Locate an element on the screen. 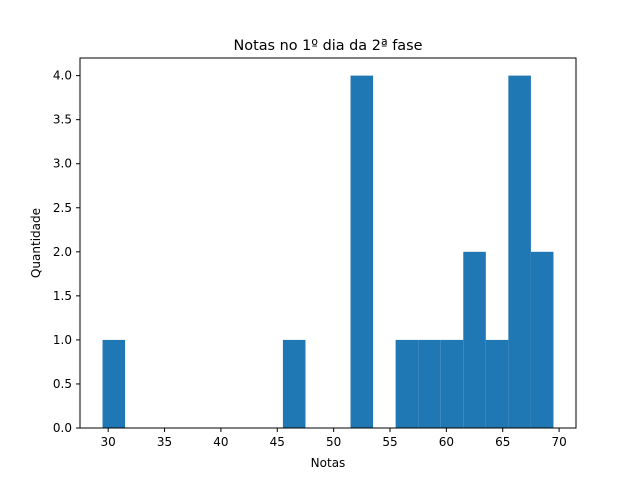  x-tick-label: 60 is located at coordinates (446, 442).